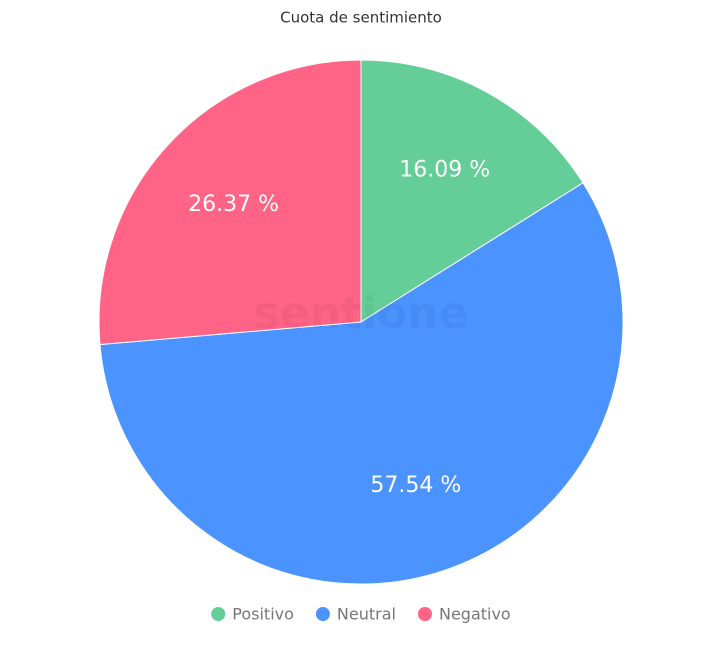  I want to click on legend-label: Neutral, so click(366, 614).